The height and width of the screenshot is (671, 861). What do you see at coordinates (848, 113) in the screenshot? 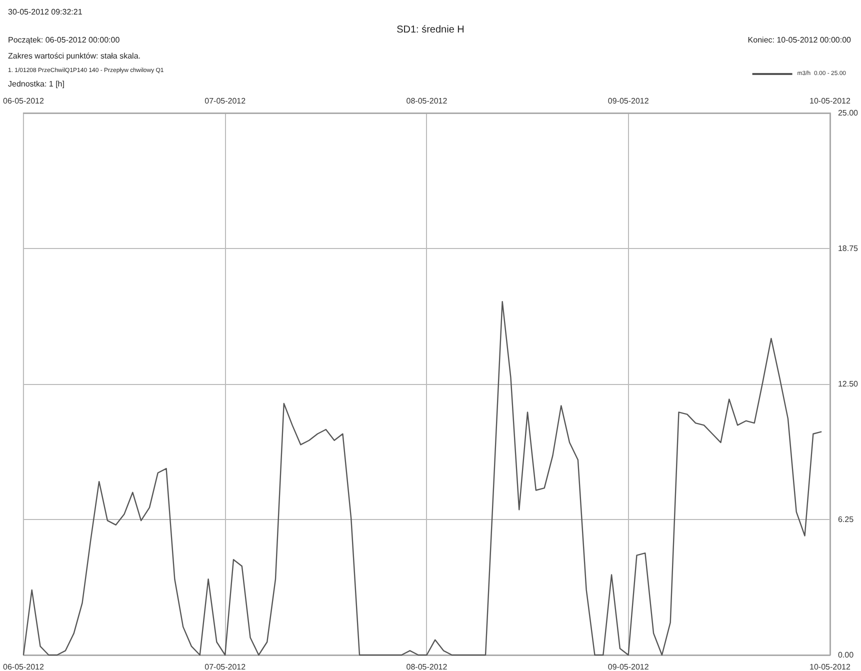
I see `y-tick-label: 25.00` at bounding box center [848, 113].